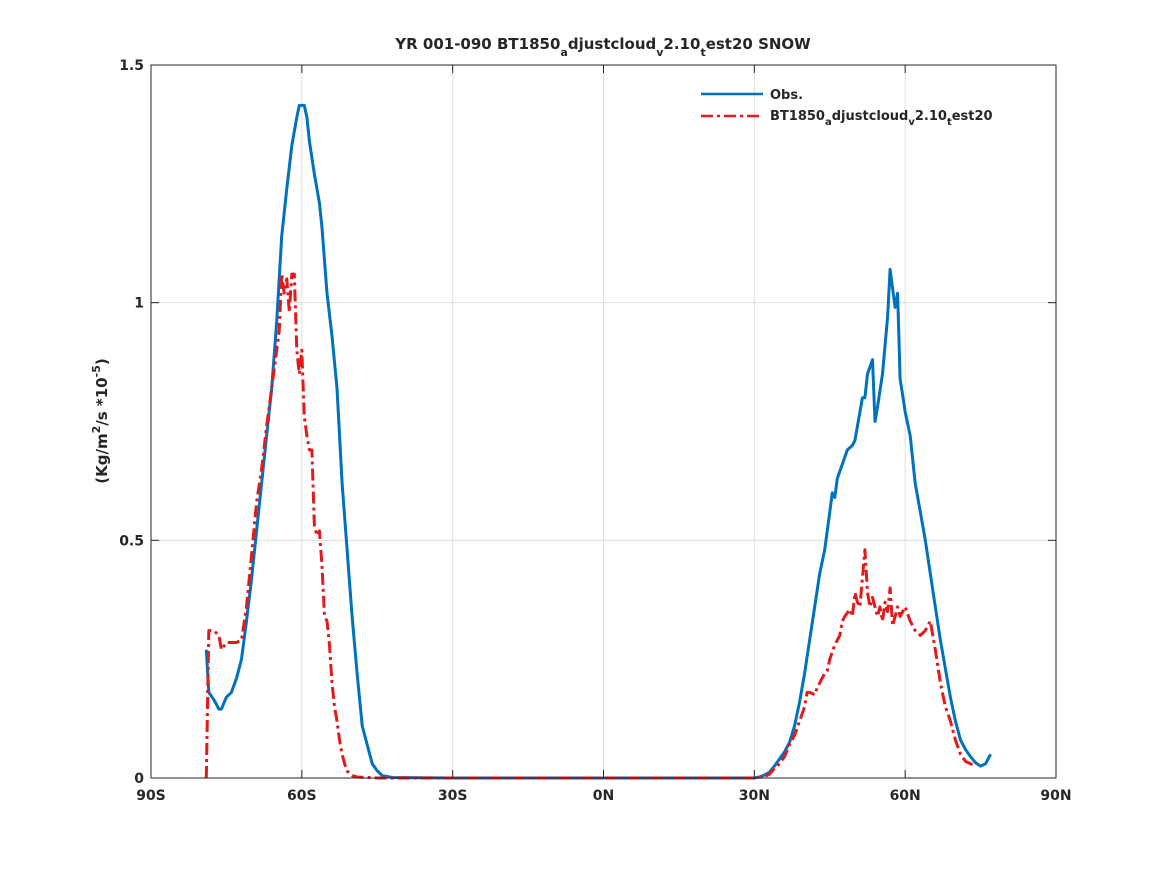 Image resolution: width=1167 pixels, height=875 pixels. What do you see at coordinates (100, 420) in the screenshot?
I see `y-axis-label: (Kg/m2/s *10-5)` at bounding box center [100, 420].